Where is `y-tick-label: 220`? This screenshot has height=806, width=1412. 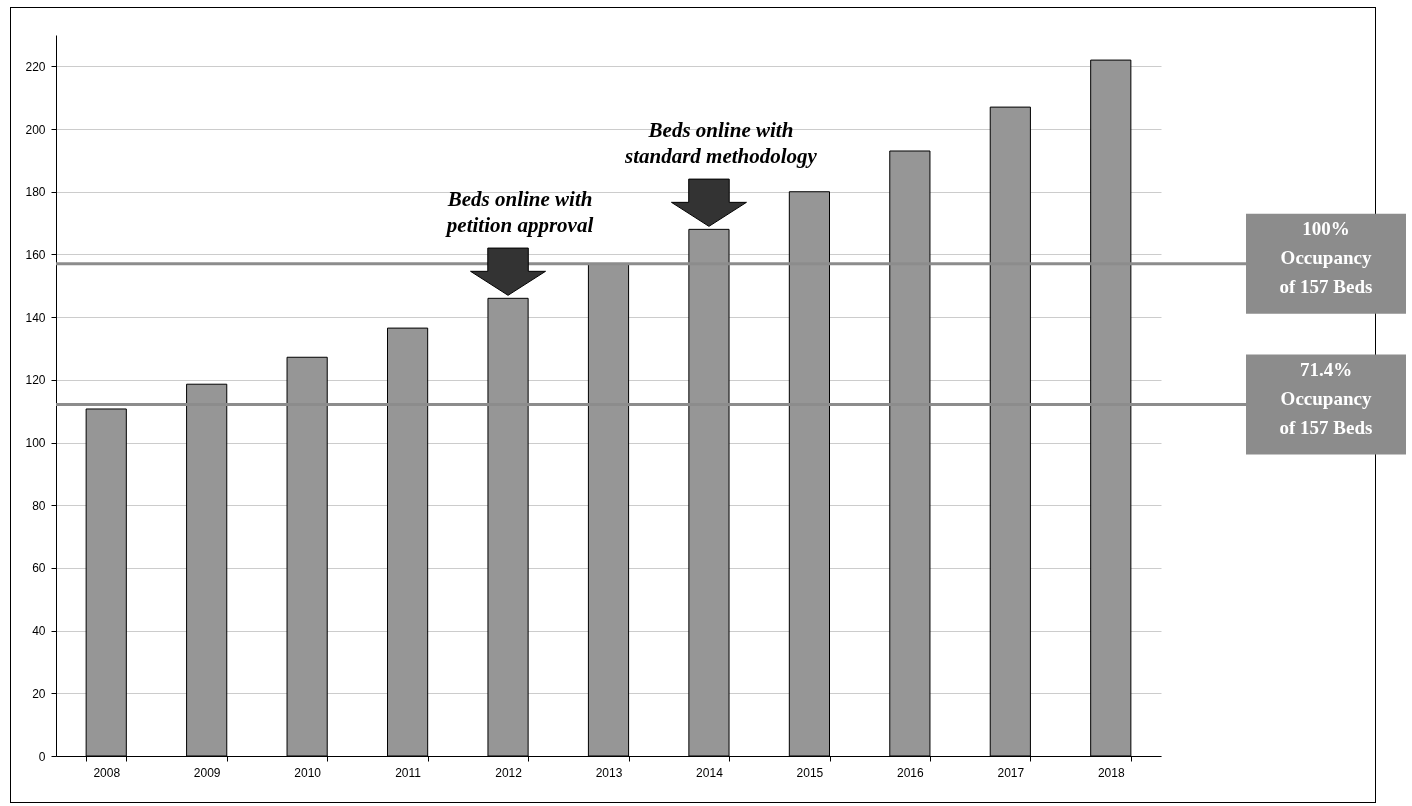 y-tick-label: 220 is located at coordinates (35, 66).